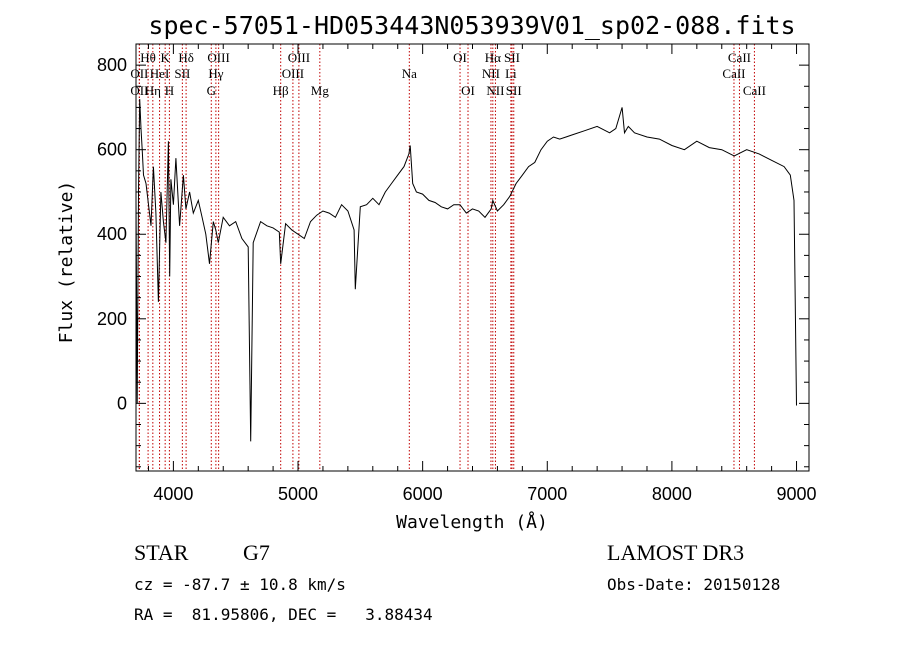 The height and width of the screenshot is (649, 900). What do you see at coordinates (256, 552) in the screenshot?
I see `spectral-subclass: G7` at bounding box center [256, 552].